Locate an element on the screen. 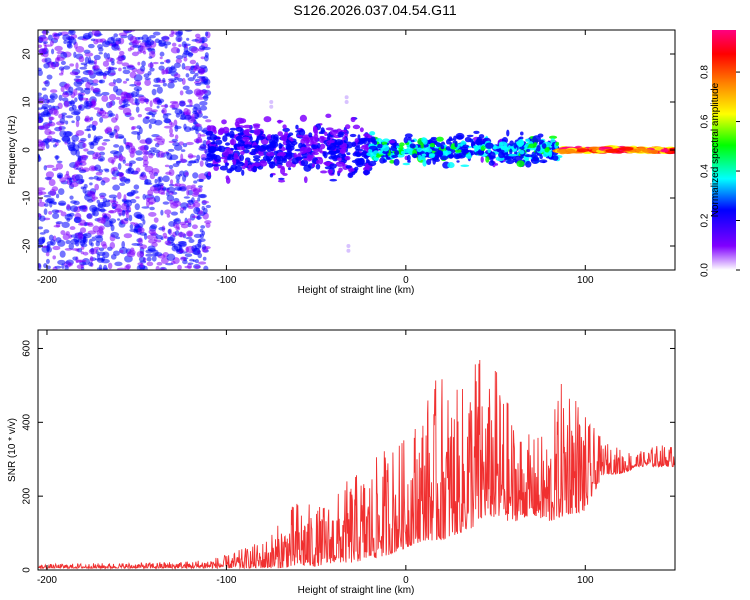  snr-y-tick-label: 200 is located at coordinates (27, 495).